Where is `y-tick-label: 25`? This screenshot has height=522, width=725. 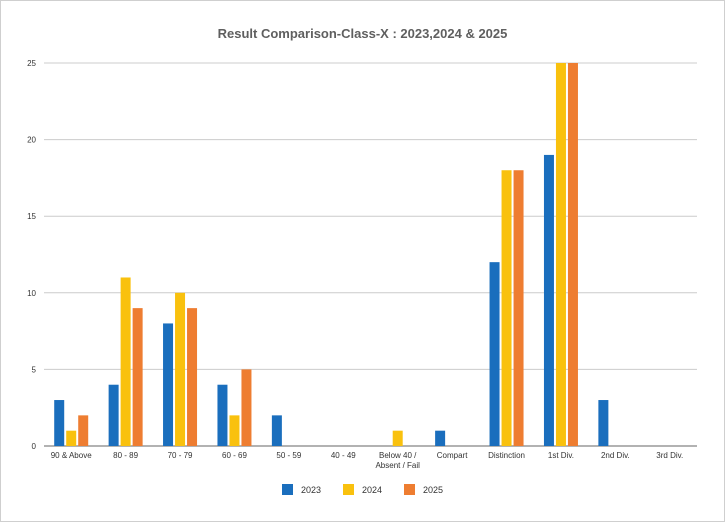
y-tick-label: 25 is located at coordinates (31, 63).